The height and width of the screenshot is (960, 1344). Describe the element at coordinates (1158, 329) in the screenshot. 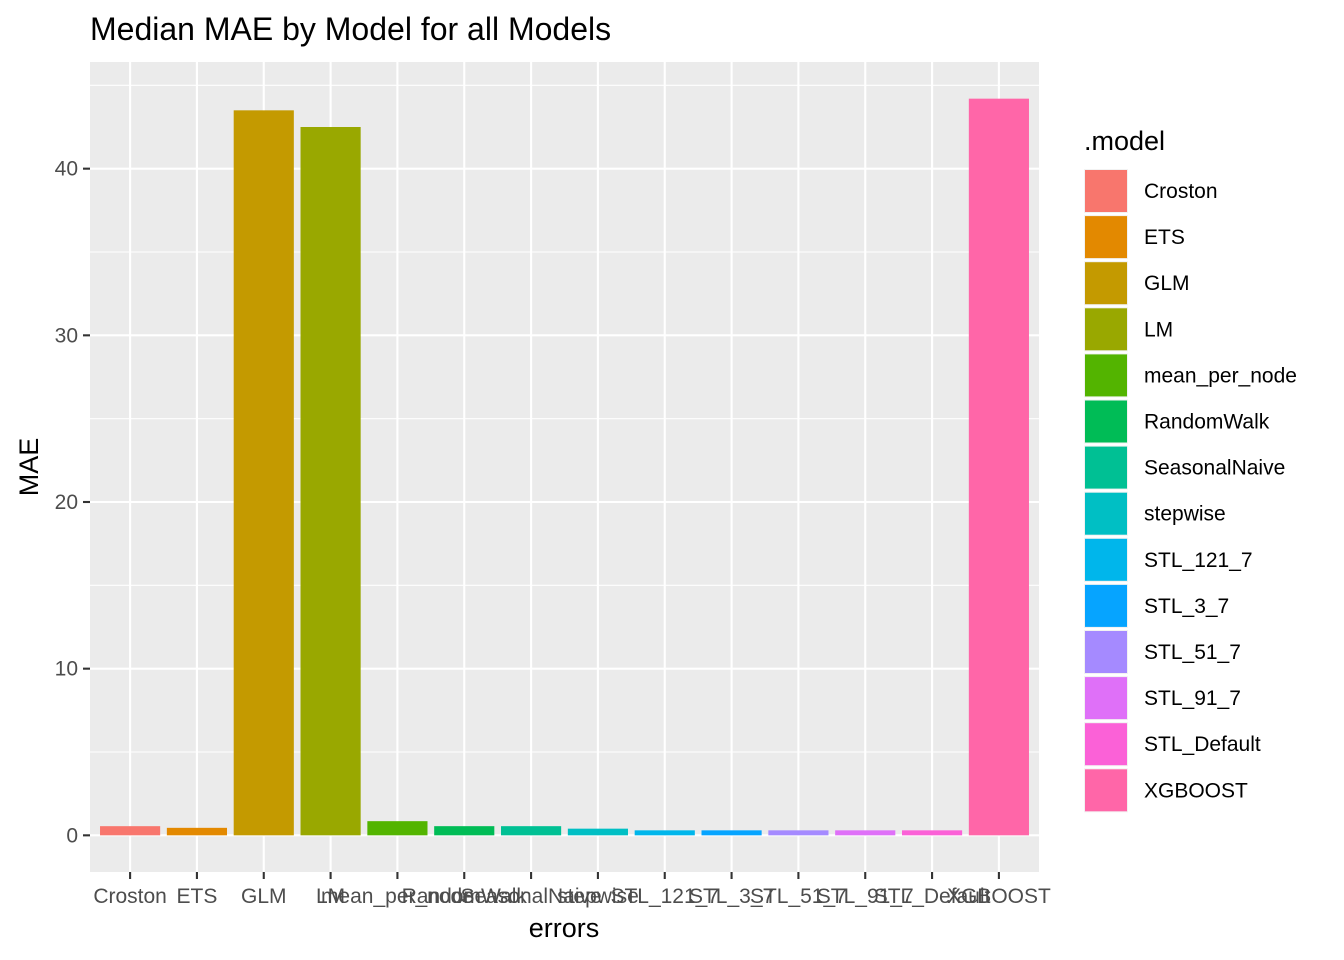

I see `legend-label: LM` at that location.